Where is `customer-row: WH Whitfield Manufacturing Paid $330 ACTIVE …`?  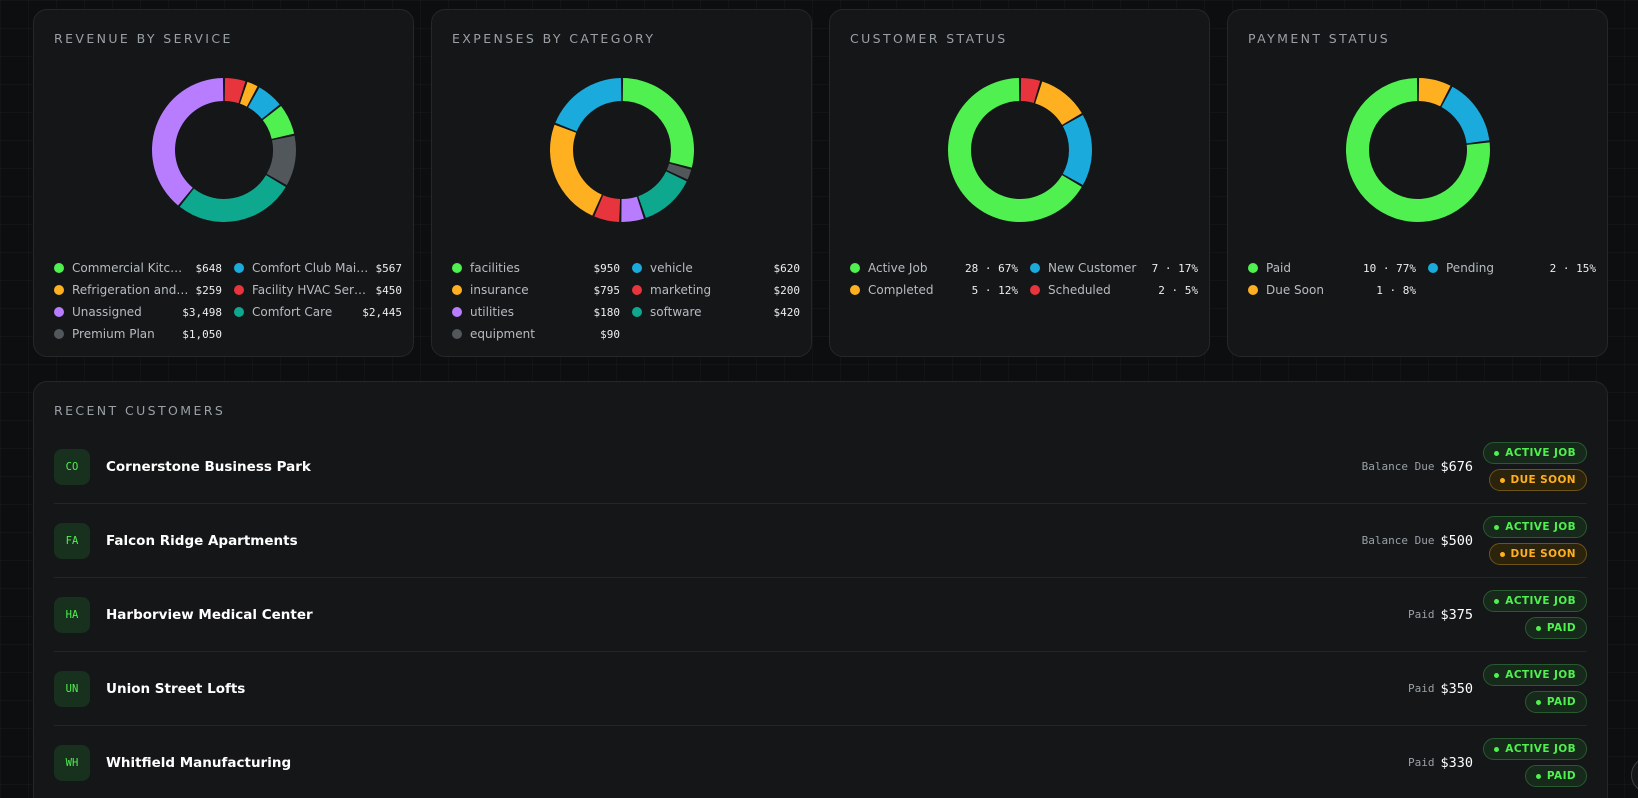
customer-row: WH Whitfield Manufacturing Paid $330 ACTIVE … is located at coordinates (820, 762).